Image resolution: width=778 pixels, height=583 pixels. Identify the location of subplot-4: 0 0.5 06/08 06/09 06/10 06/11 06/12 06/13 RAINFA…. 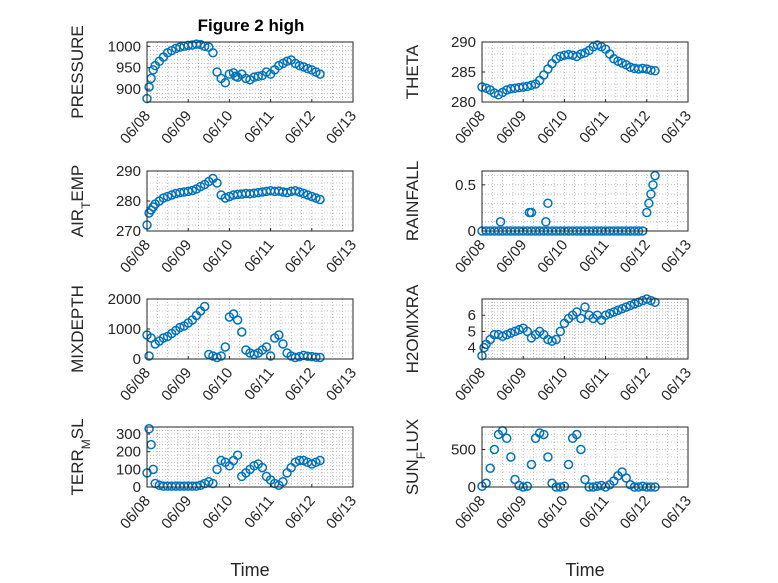
(549, 218).